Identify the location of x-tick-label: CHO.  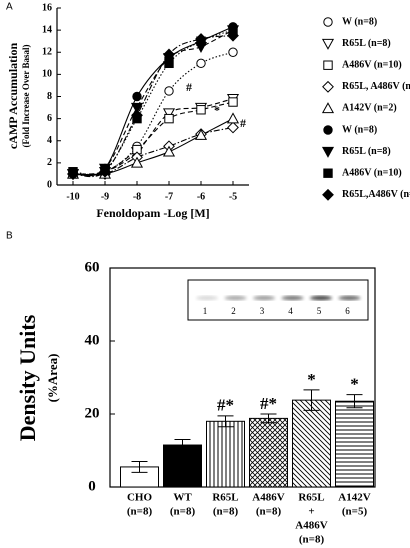
(140, 498).